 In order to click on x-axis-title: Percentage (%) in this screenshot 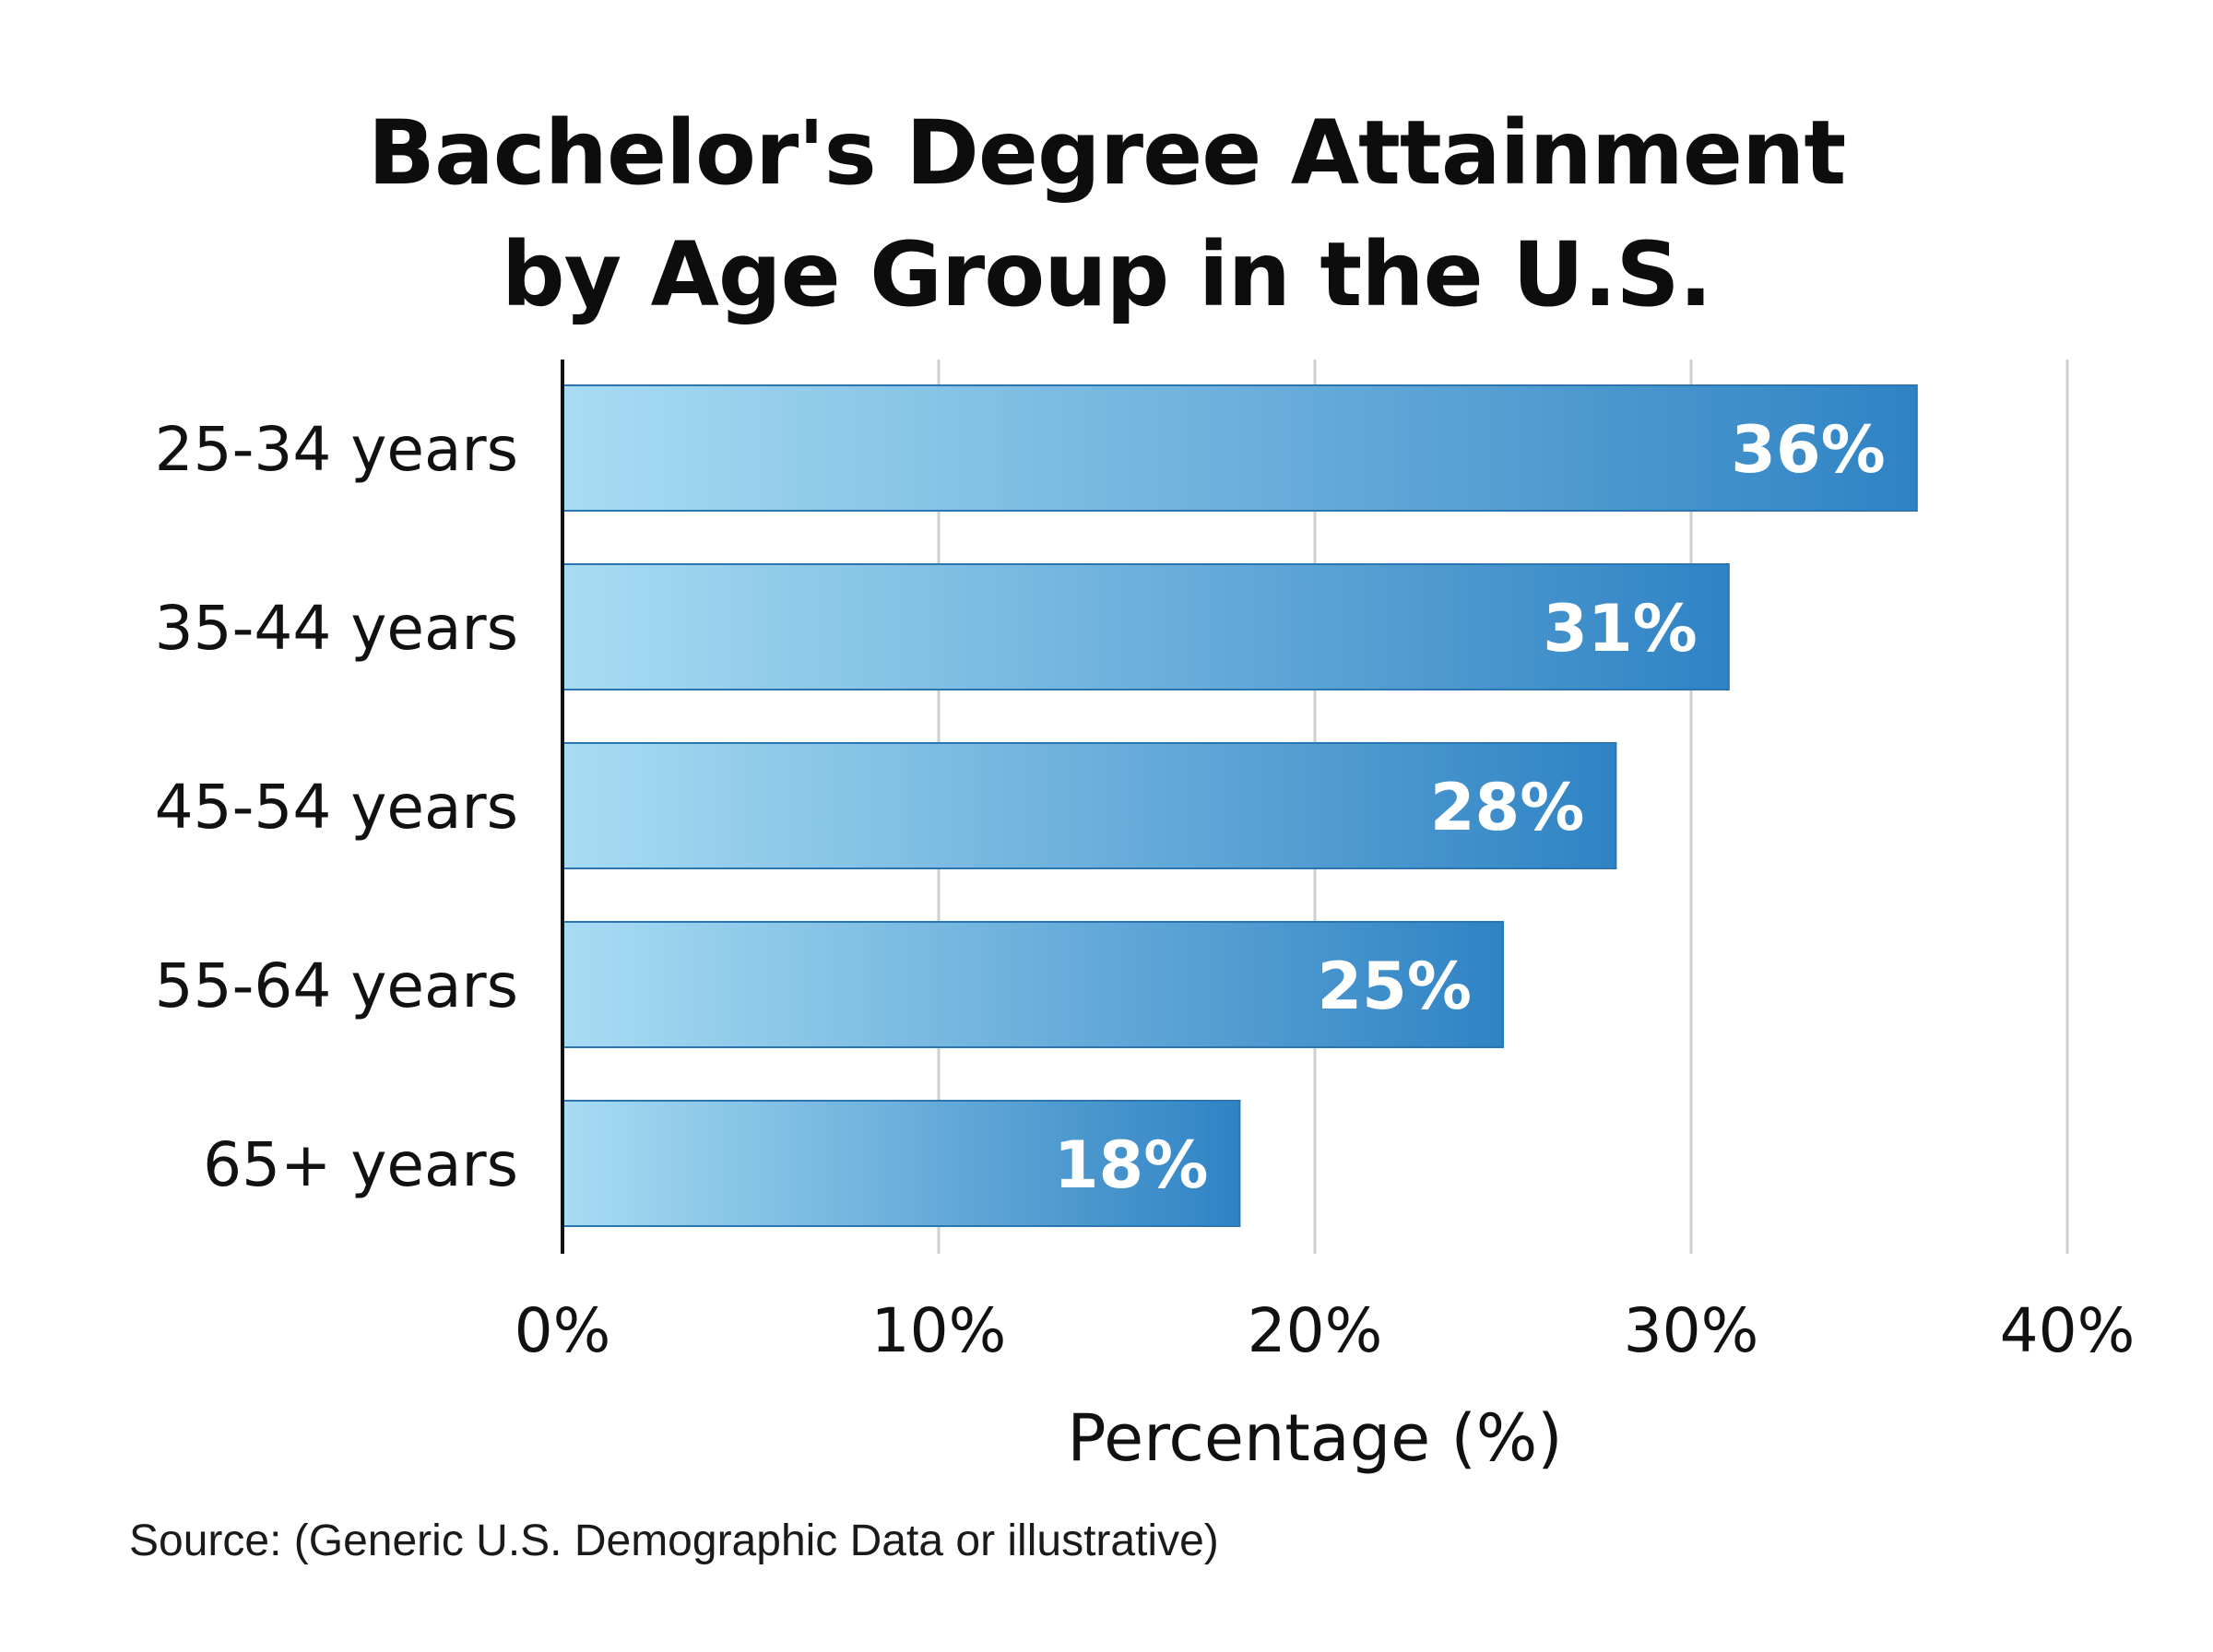, I will do `click(1314, 1438)`.